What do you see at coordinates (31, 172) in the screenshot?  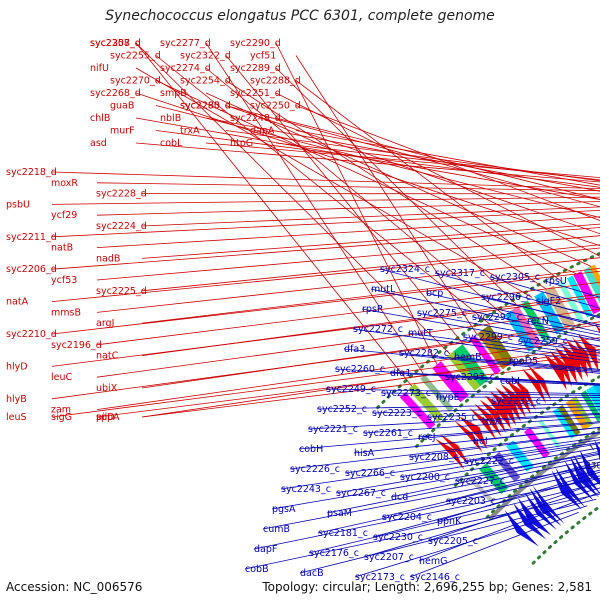 I see `forward-gene-label: syc2218_d` at bounding box center [31, 172].